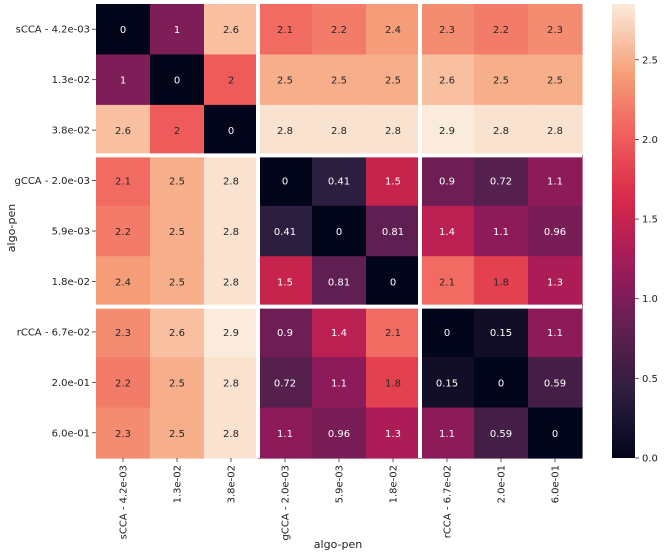  Describe the element at coordinates (11, 228) in the screenshot. I see `y-axis-label: algo-pen` at that location.